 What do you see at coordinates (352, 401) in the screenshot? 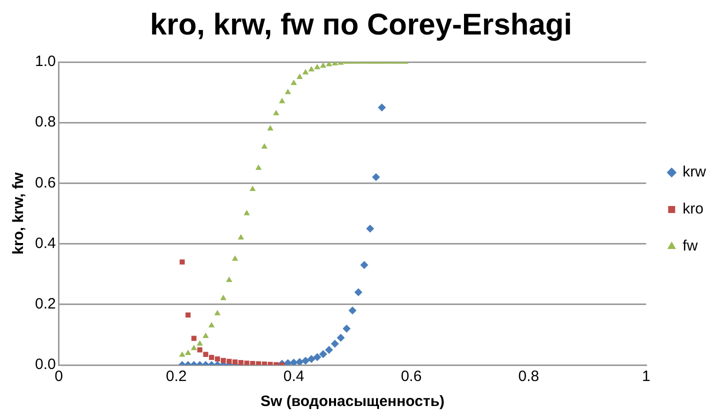
I see `x-axis-title: Sw (водонасыщенность)` at bounding box center [352, 401].